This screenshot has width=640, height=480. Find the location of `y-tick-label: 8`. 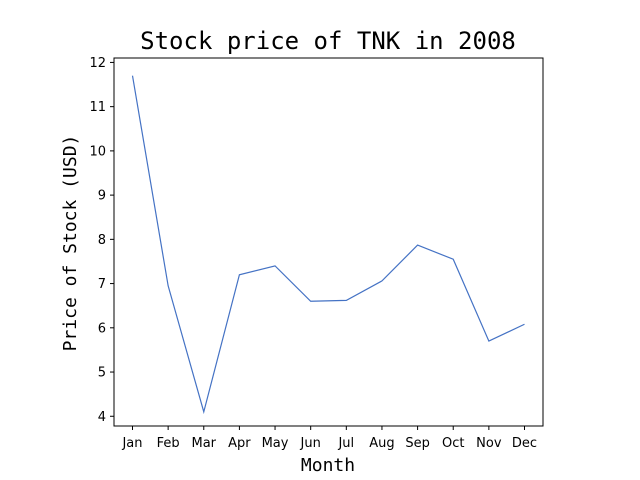

y-tick-label: 8 is located at coordinates (102, 240).